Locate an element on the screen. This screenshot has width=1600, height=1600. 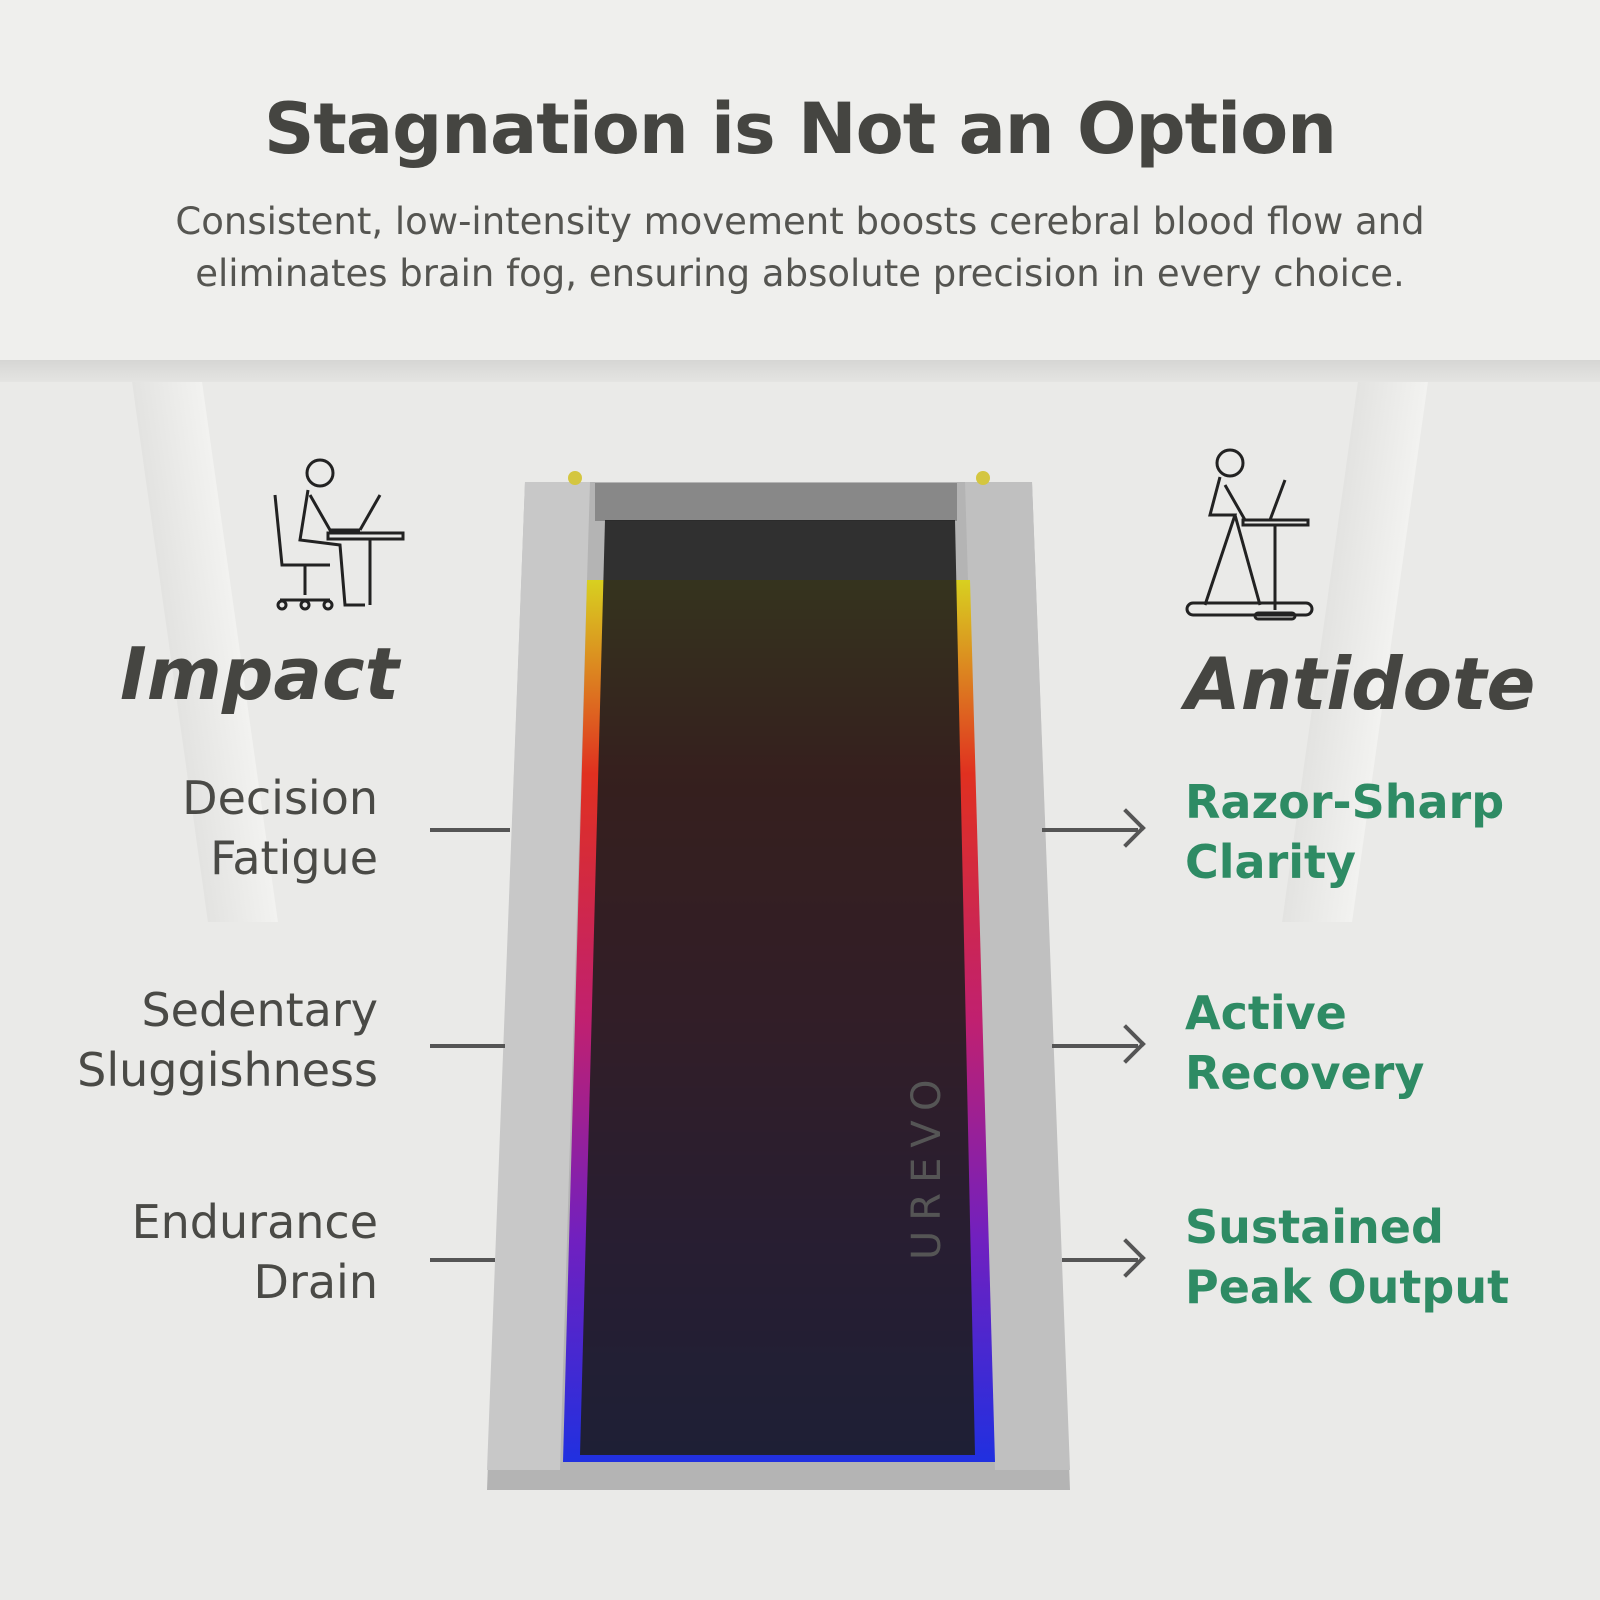
impact-heading: Impact is located at coordinates (260, 674).